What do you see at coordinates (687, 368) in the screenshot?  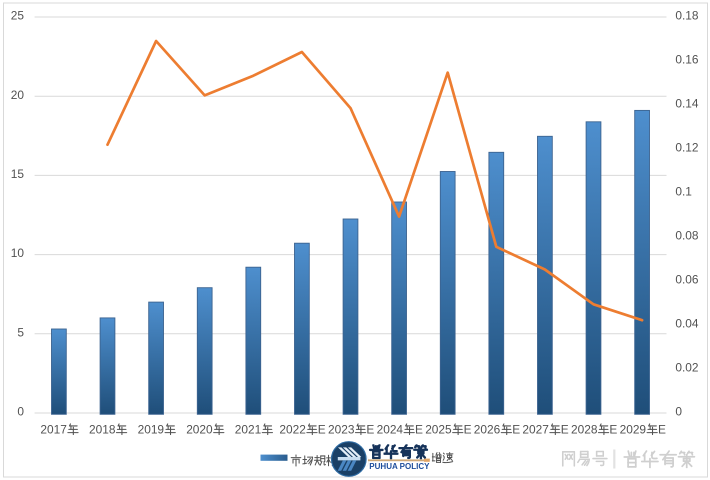 I see `svg-text: 0.02` at bounding box center [687, 368].